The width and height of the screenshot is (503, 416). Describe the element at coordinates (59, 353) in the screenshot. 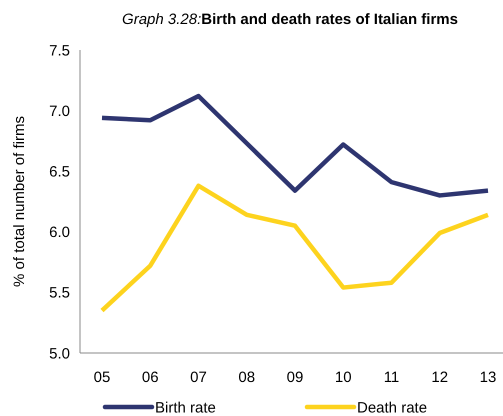

I see `y-tick-label: 5.0` at that location.